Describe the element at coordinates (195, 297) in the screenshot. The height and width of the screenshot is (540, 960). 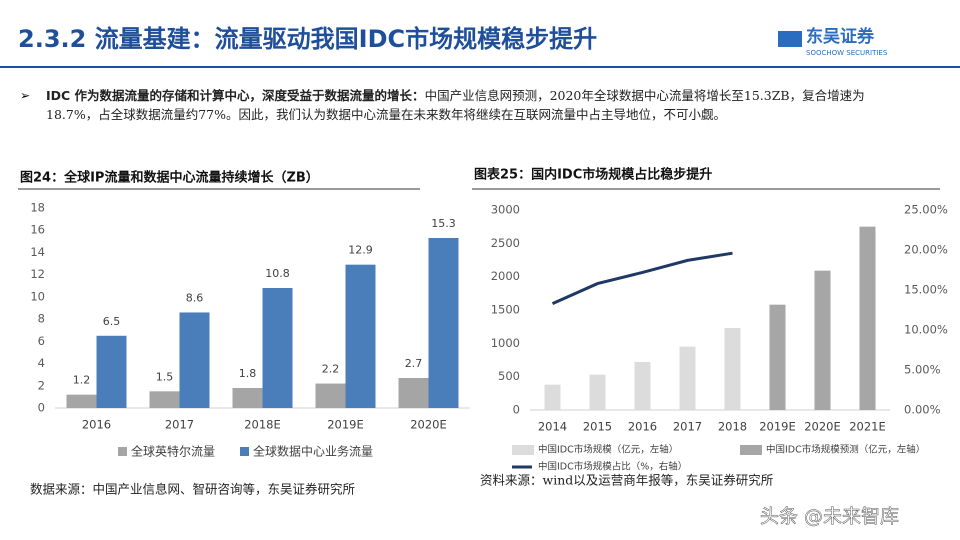
I see `data-label: 8.6` at that location.